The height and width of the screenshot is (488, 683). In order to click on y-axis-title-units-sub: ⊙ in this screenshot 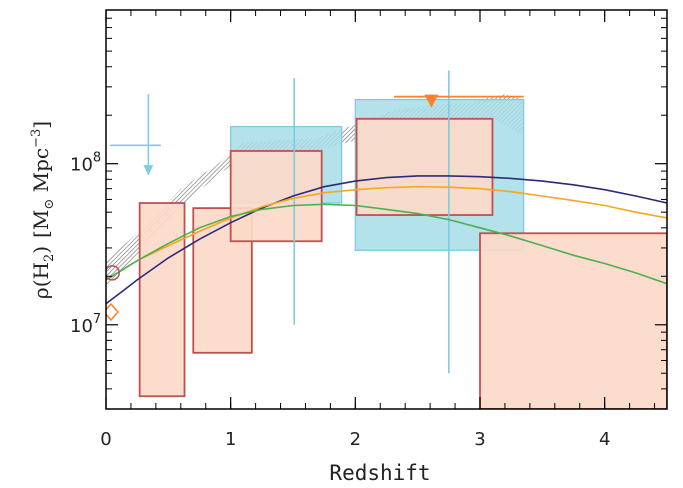, I will do `click(49, 204)`.